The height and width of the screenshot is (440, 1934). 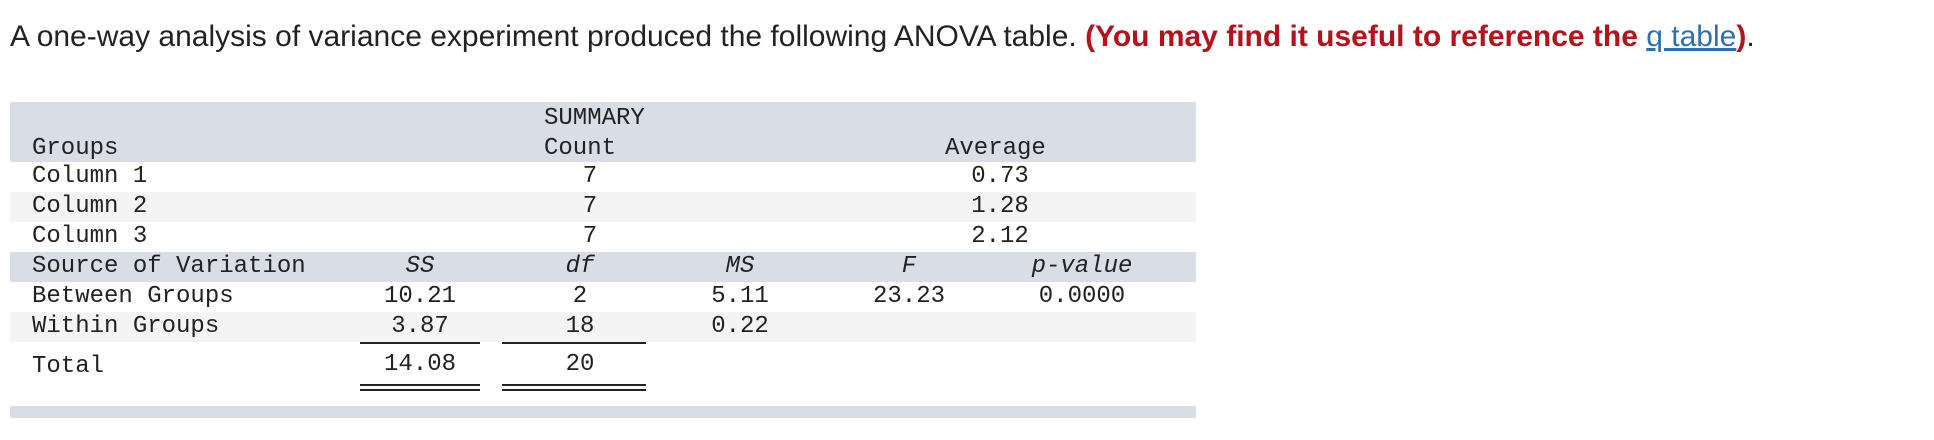 I want to click on ss-header: SS, so click(x=420, y=266).